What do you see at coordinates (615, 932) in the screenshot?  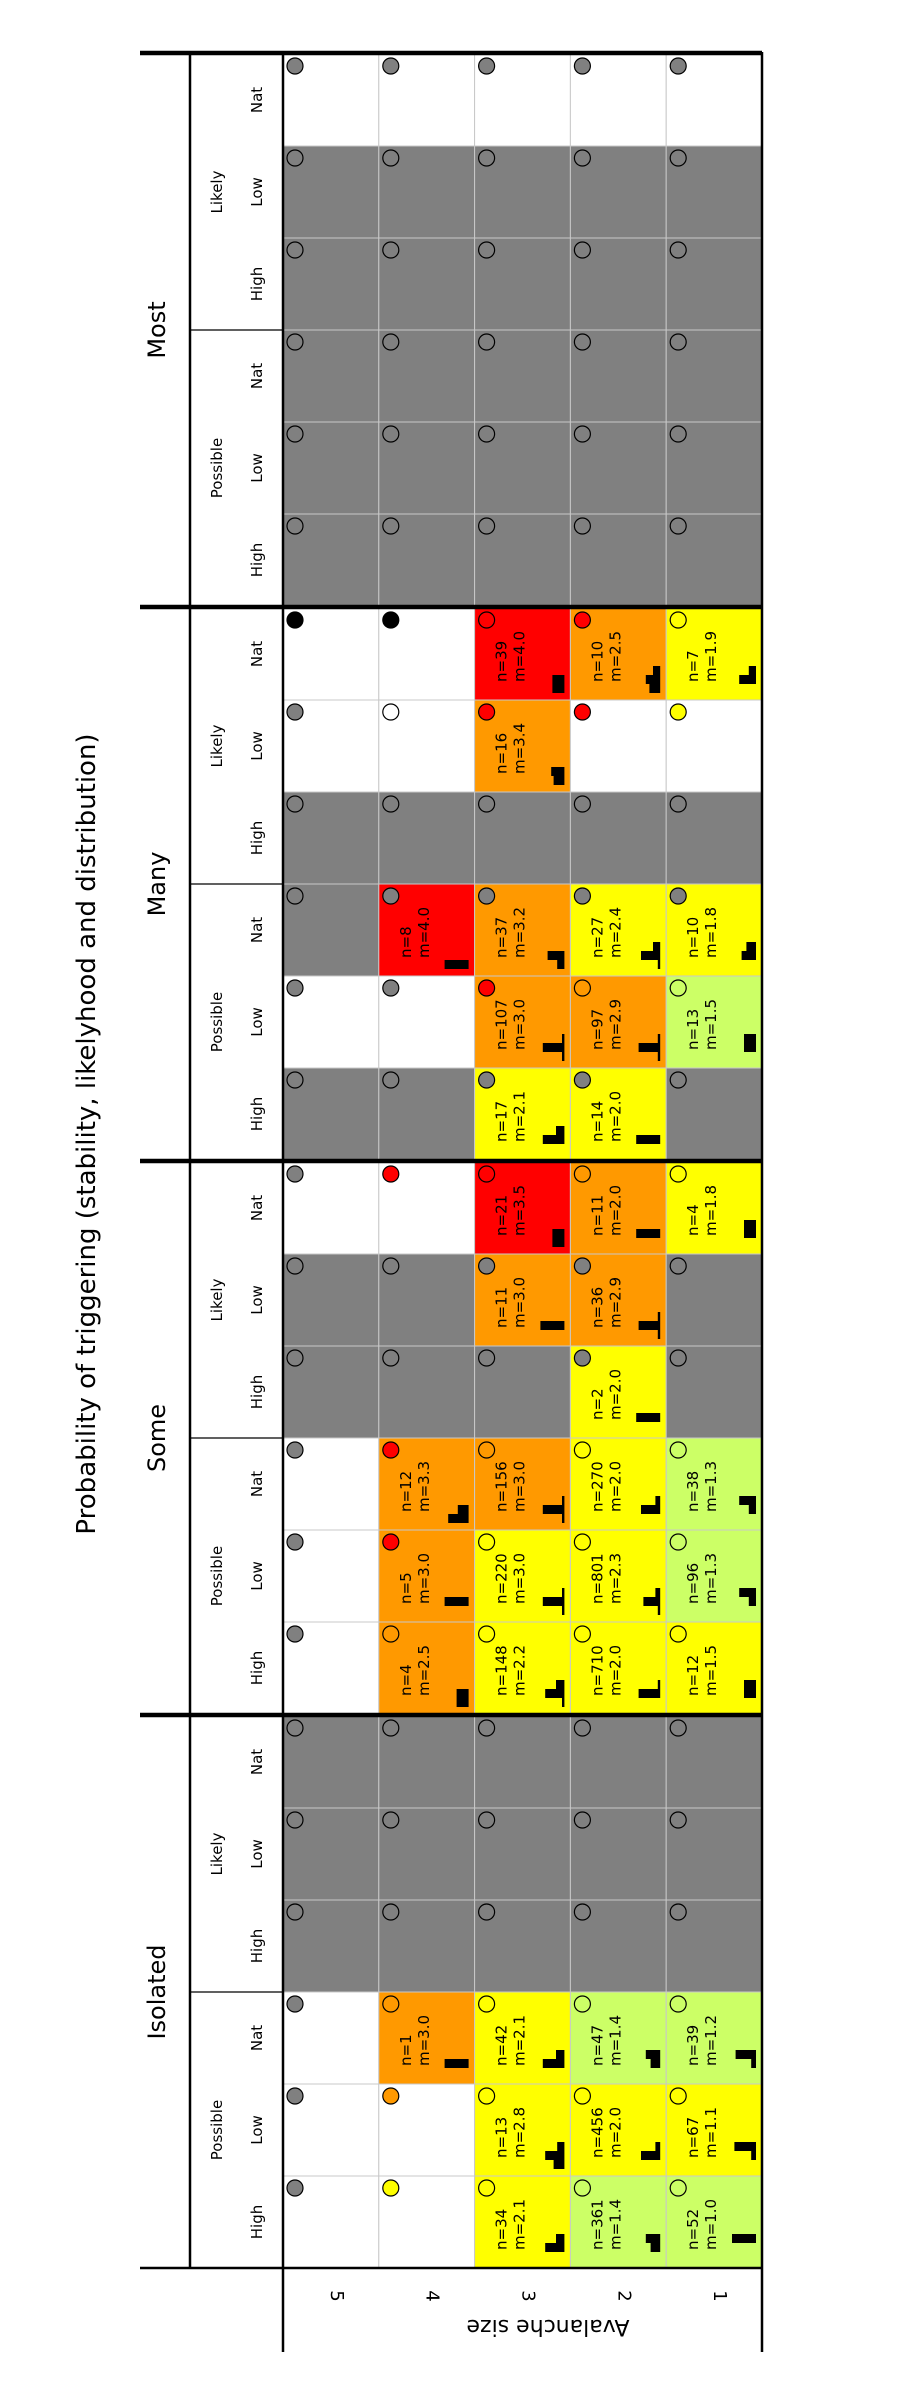 I see `cell-mean: m=2.4` at bounding box center [615, 932].